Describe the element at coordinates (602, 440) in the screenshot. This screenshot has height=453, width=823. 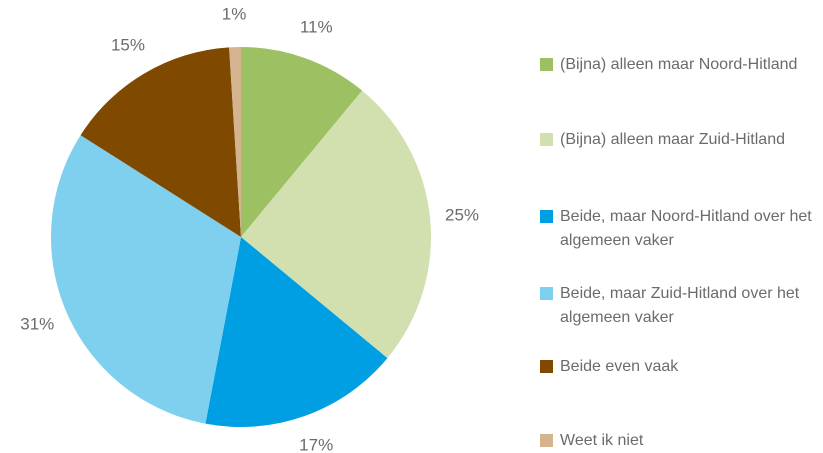
I see `legend-label: Weet ik niet` at that location.